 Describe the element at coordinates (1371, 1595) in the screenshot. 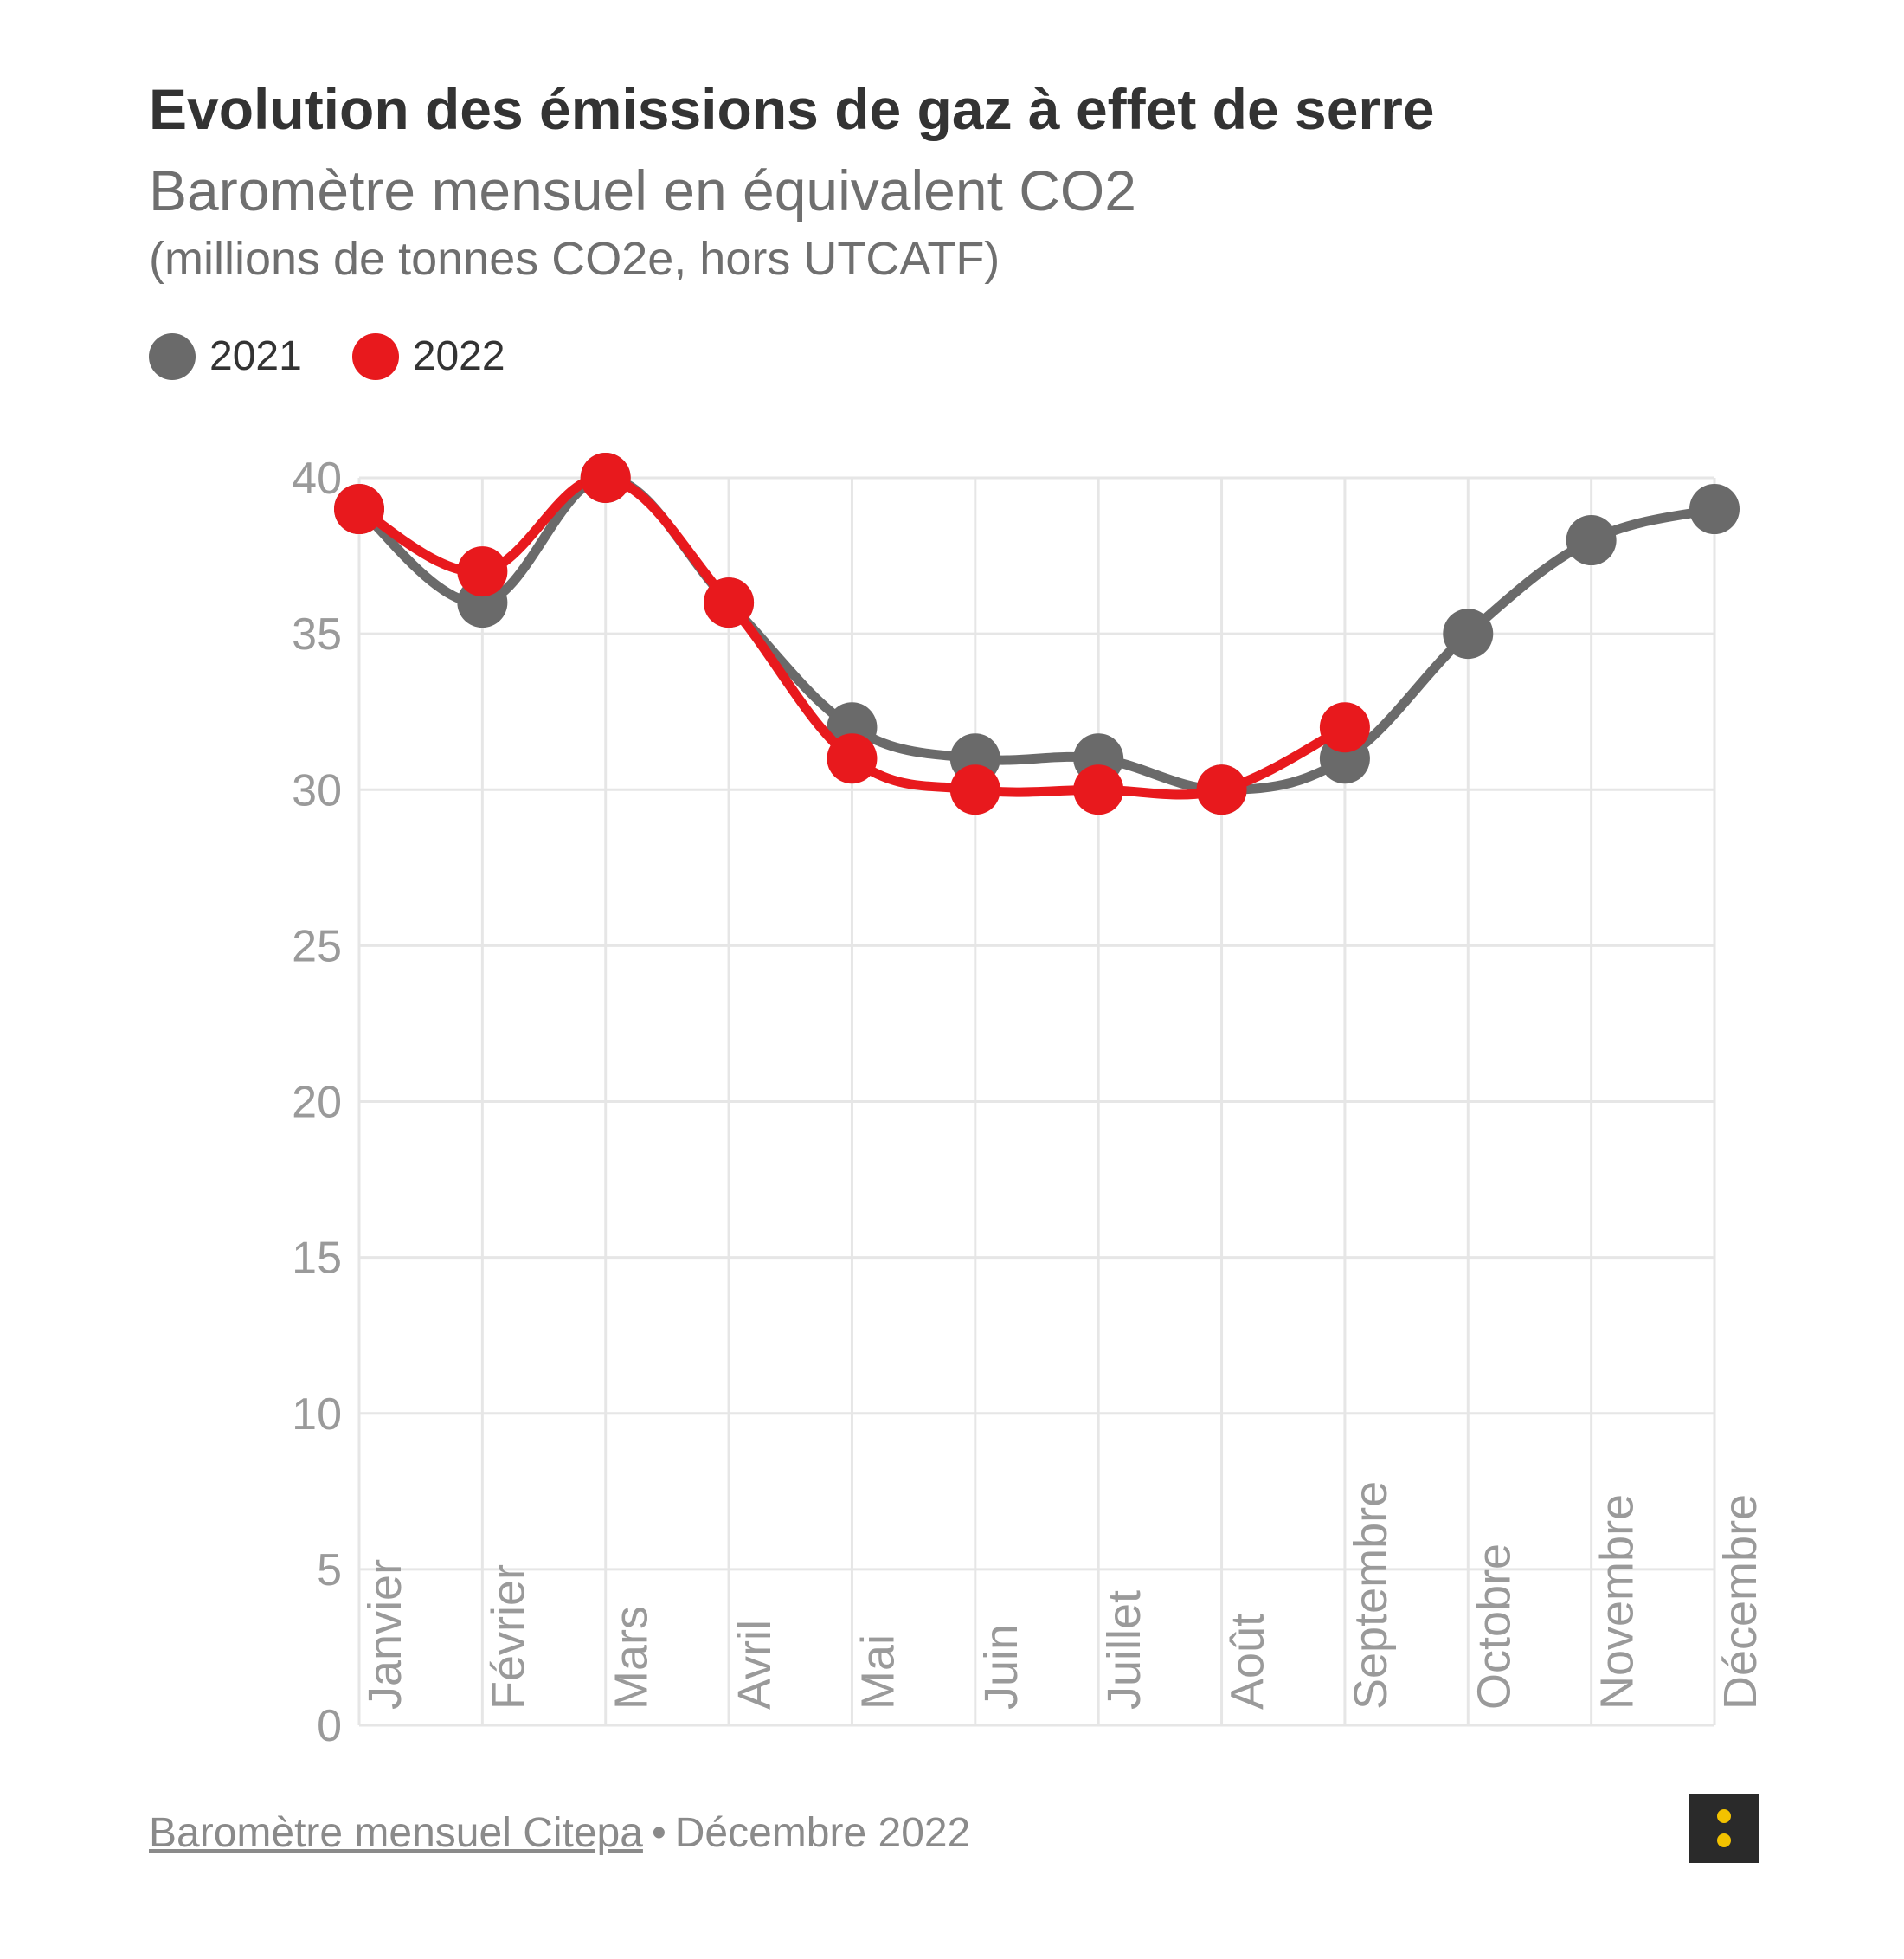

I see `x-tick-label: Septembre` at that location.